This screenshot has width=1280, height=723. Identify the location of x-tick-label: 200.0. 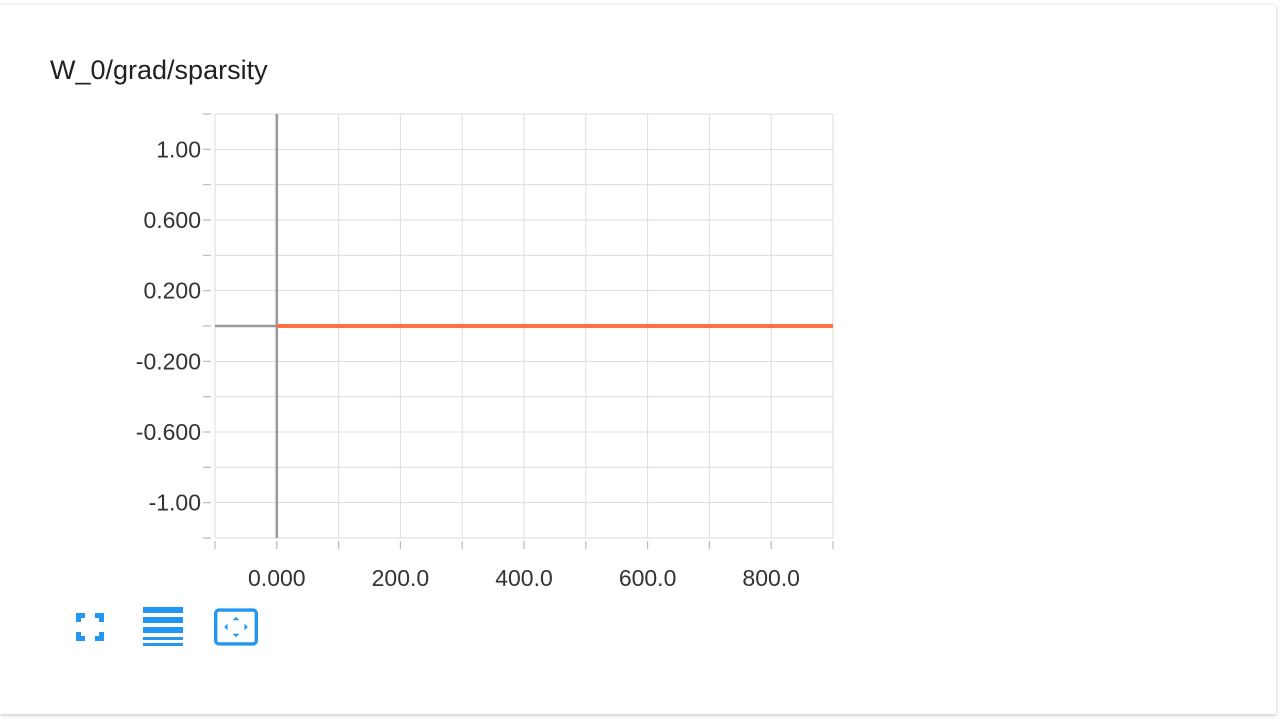
(401, 578).